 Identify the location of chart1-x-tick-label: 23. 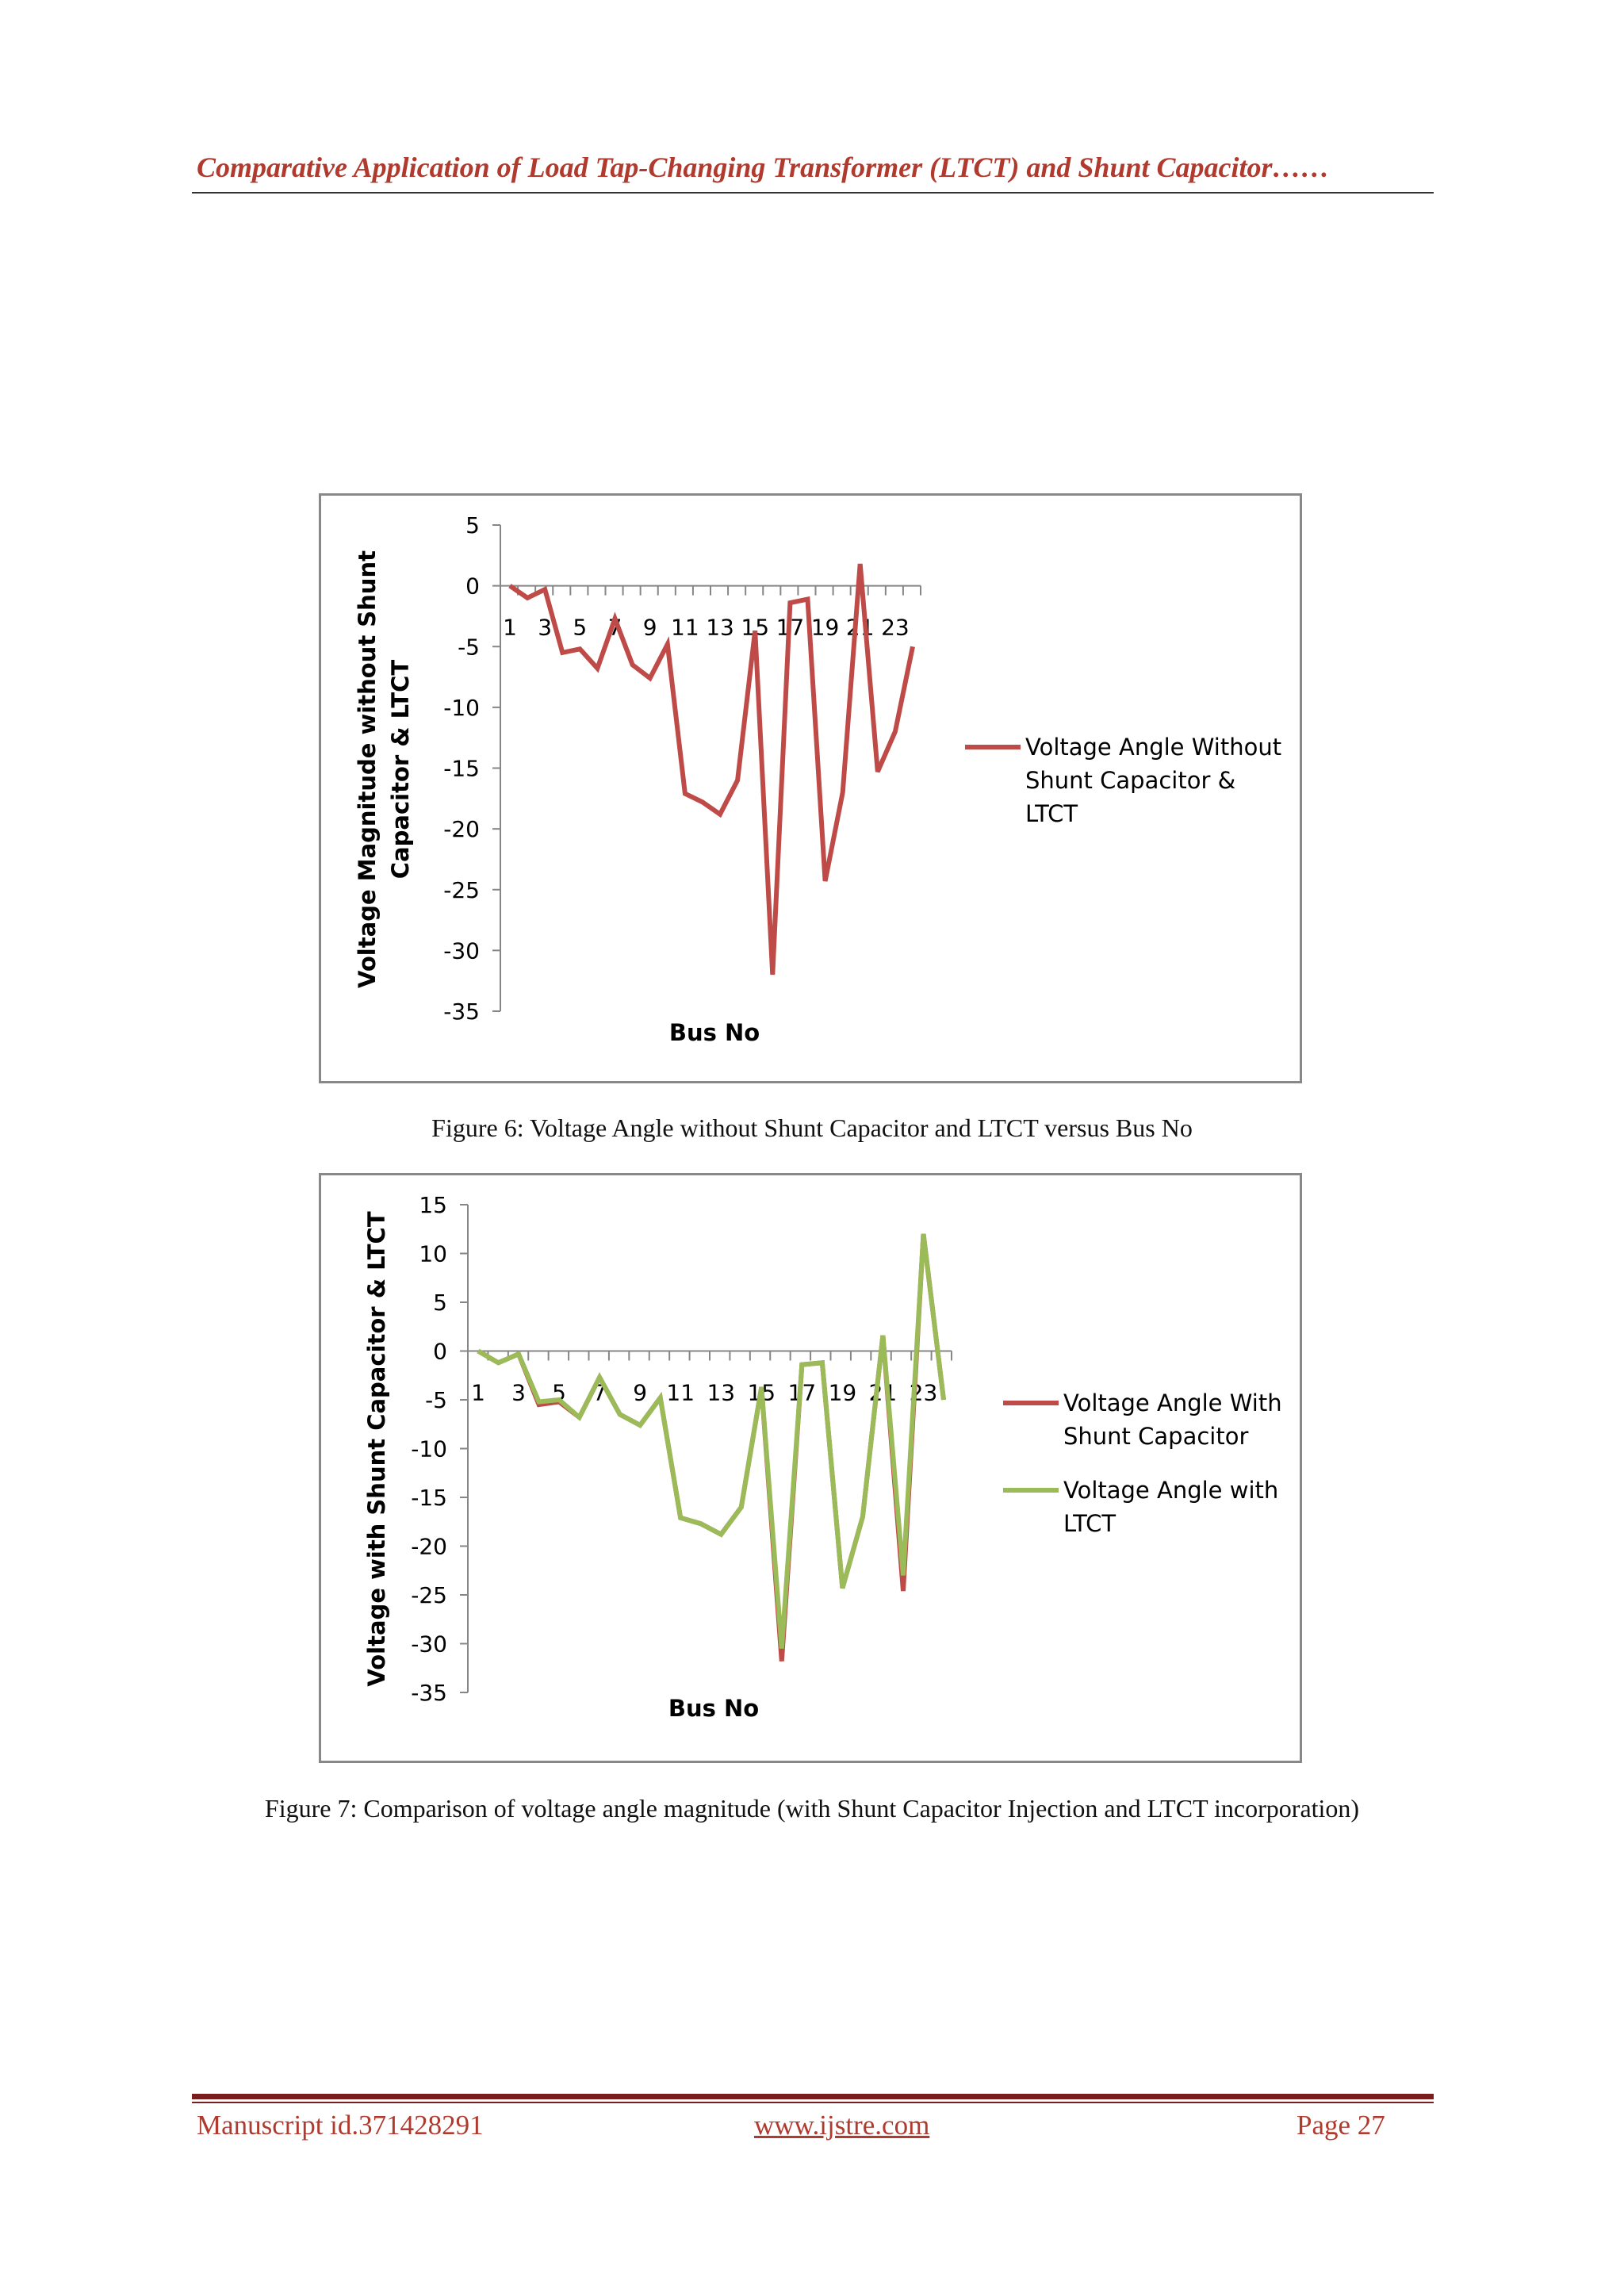
(895, 628).